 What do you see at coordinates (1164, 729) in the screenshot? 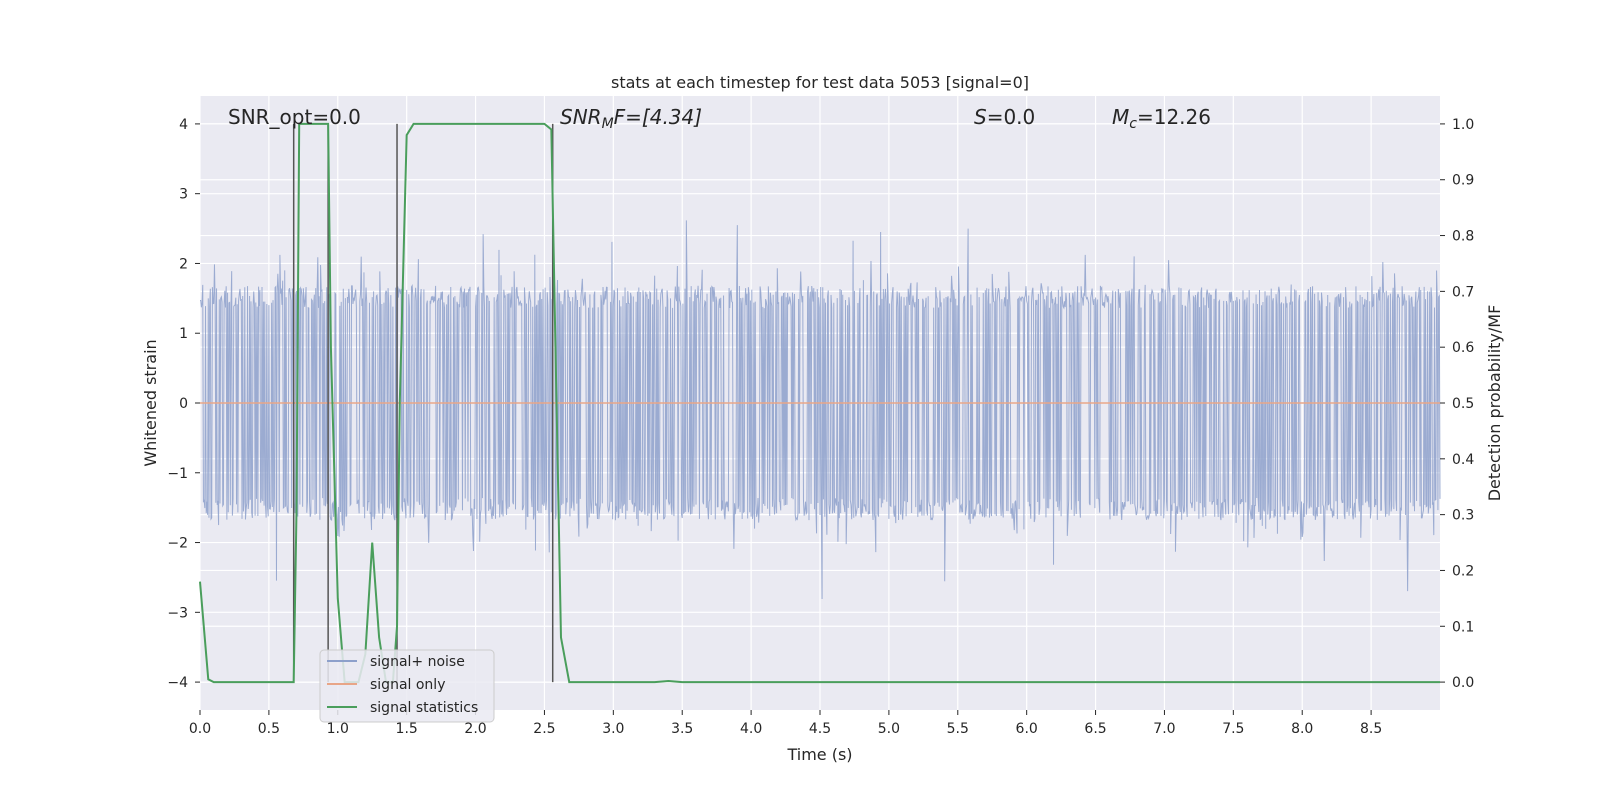
I see `x-tick-label-14: 7.0` at bounding box center [1164, 729].